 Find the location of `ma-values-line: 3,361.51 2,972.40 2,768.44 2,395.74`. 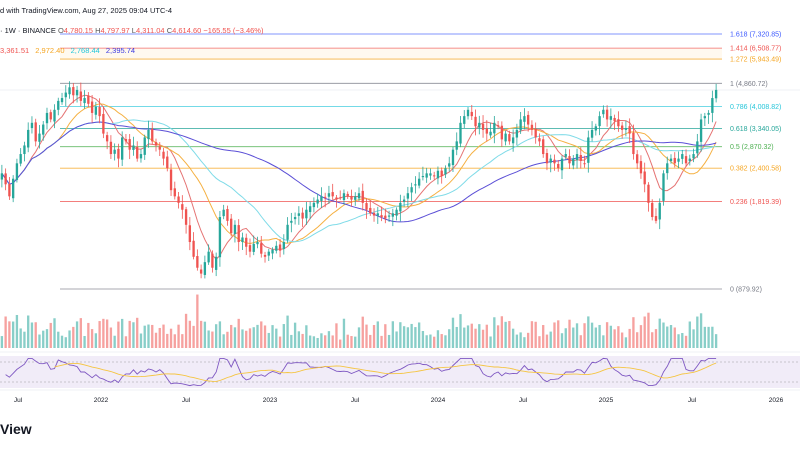

ma-values-line: 3,361.51 2,972.40 2,768.44 2,395.74 is located at coordinates (69, 50).